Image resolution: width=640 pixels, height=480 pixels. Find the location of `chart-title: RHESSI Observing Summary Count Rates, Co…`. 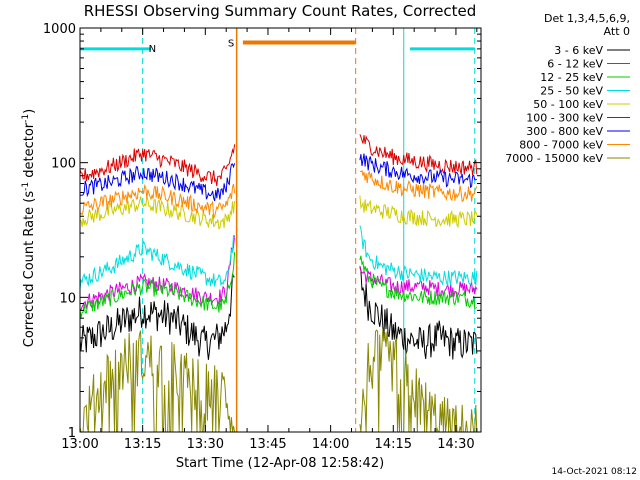

chart-title: RHESSI Observing Summary Count Rates, Co… is located at coordinates (280, 11).